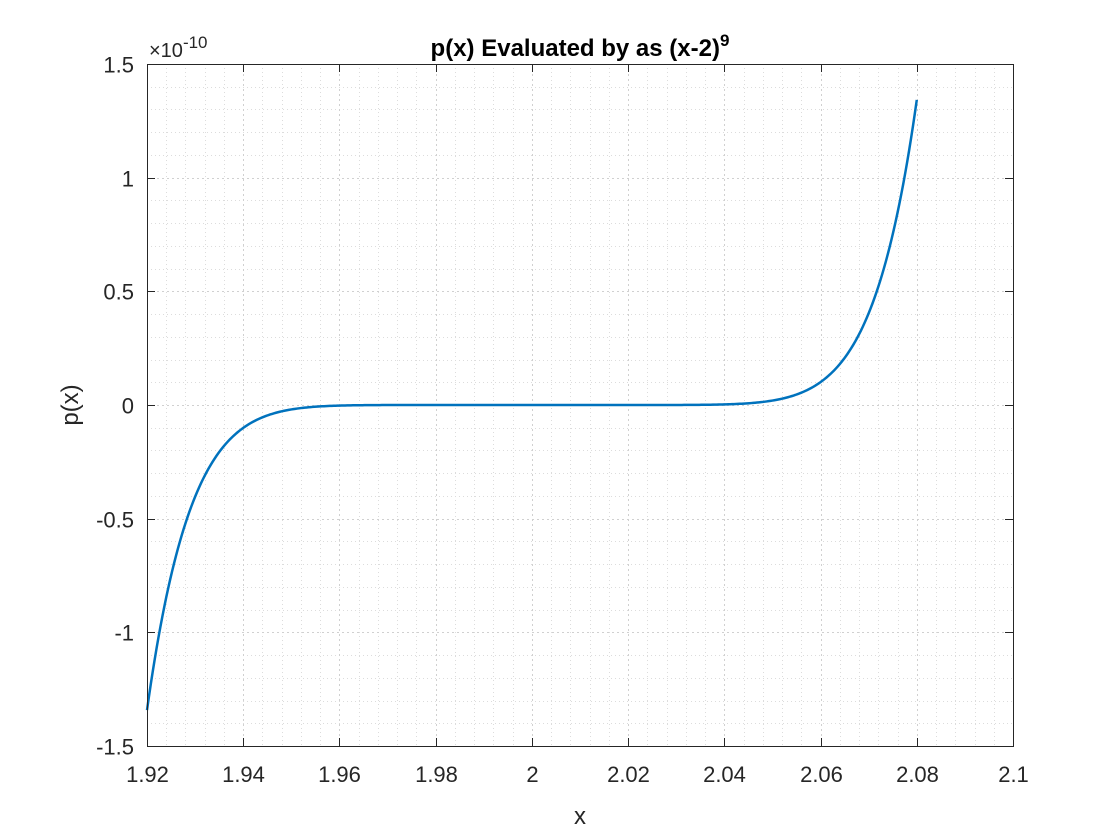  I want to click on x-tick-label: 2.08, so click(917, 774).